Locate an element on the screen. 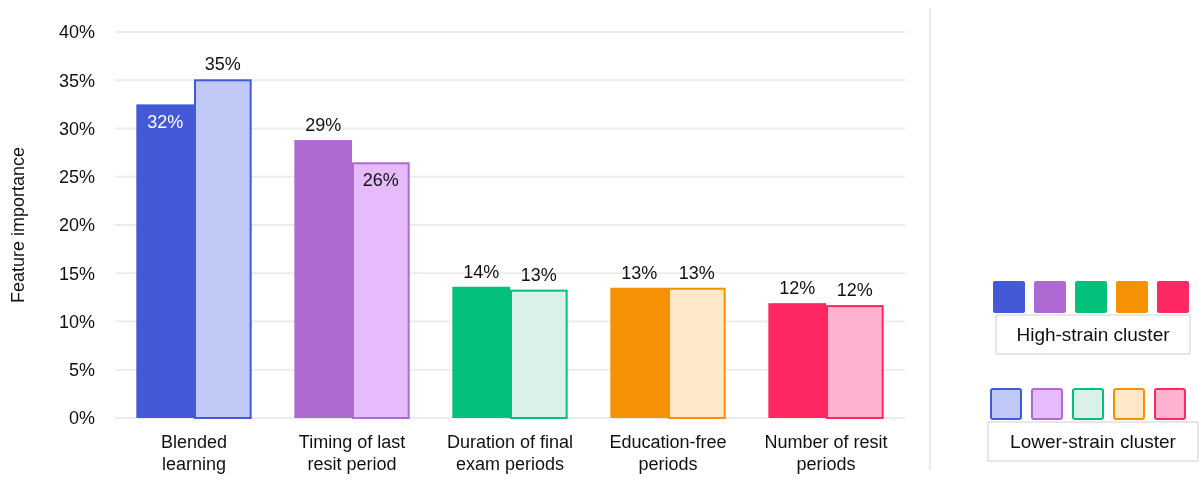 The width and height of the screenshot is (1199, 481). data-label: 35% is located at coordinates (222, 64).